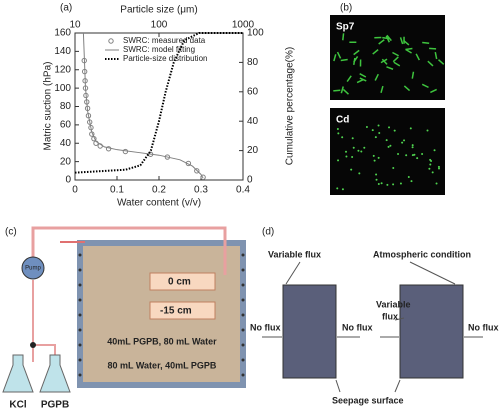 This screenshot has height=420, width=500. I want to click on x-tick-label: 0.3, so click(201, 190).